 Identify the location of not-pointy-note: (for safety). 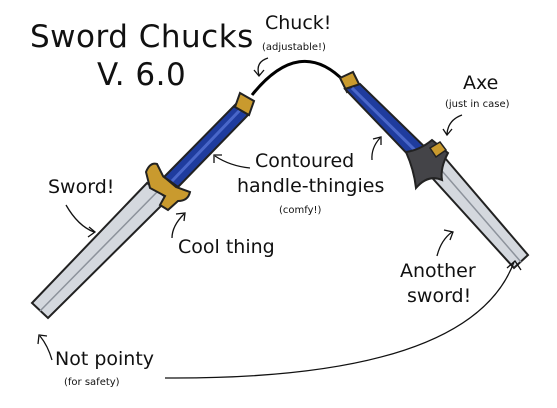
(92, 382).